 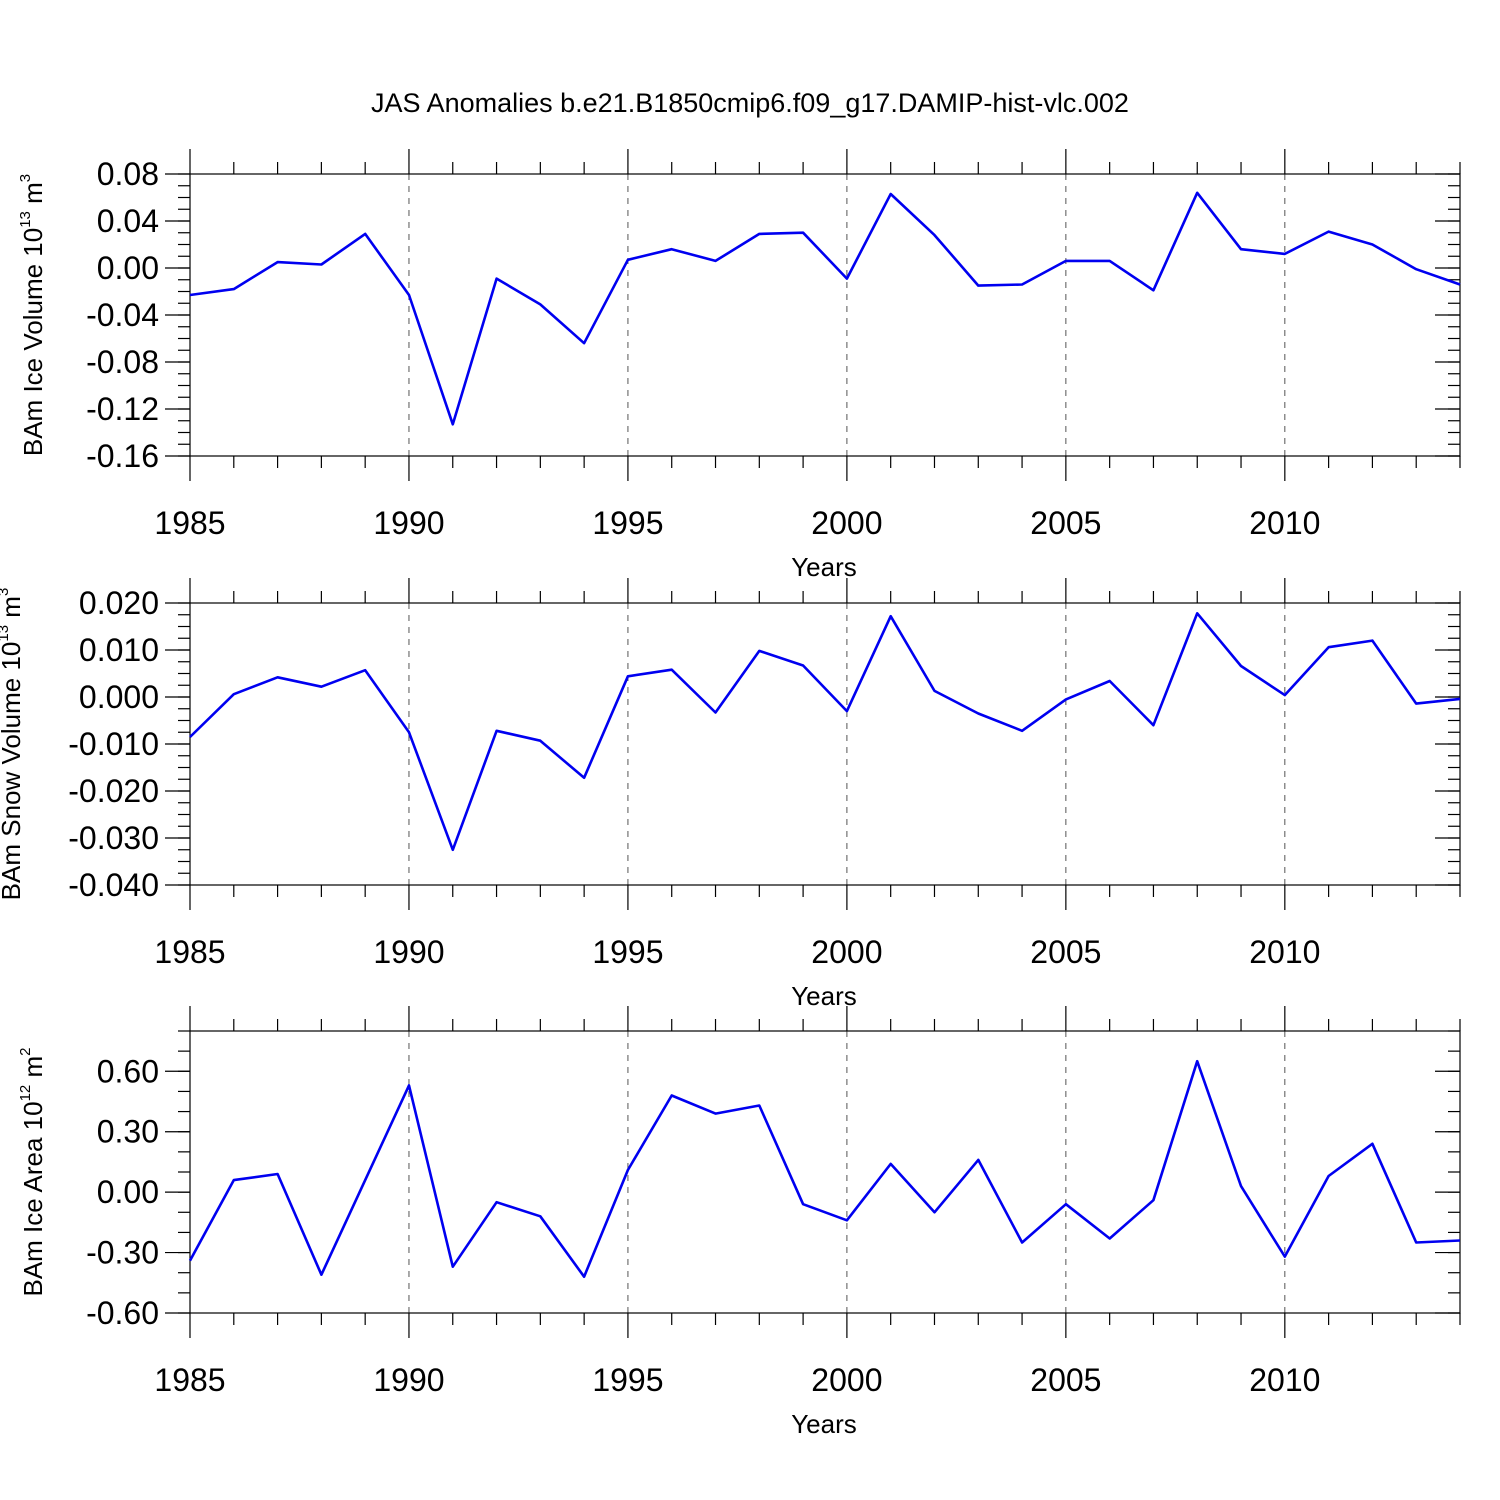 What do you see at coordinates (128, 221) in the screenshot?
I see `y-tick-label: 0.04` at bounding box center [128, 221].